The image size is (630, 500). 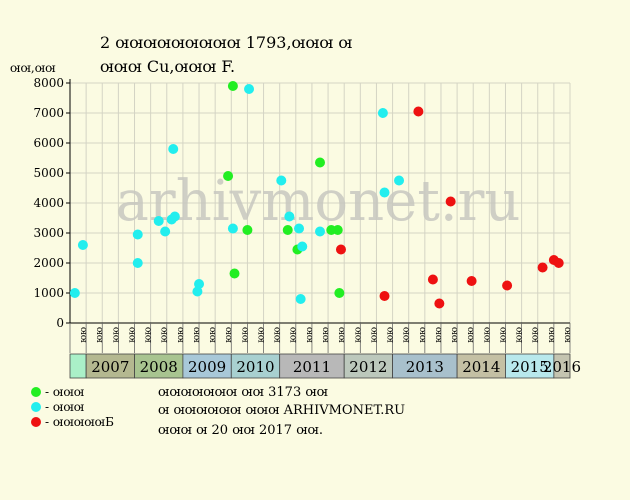 What do you see at coordinates (48, 83) in the screenshot?
I see `y-tick-label: 8000` at bounding box center [48, 83].